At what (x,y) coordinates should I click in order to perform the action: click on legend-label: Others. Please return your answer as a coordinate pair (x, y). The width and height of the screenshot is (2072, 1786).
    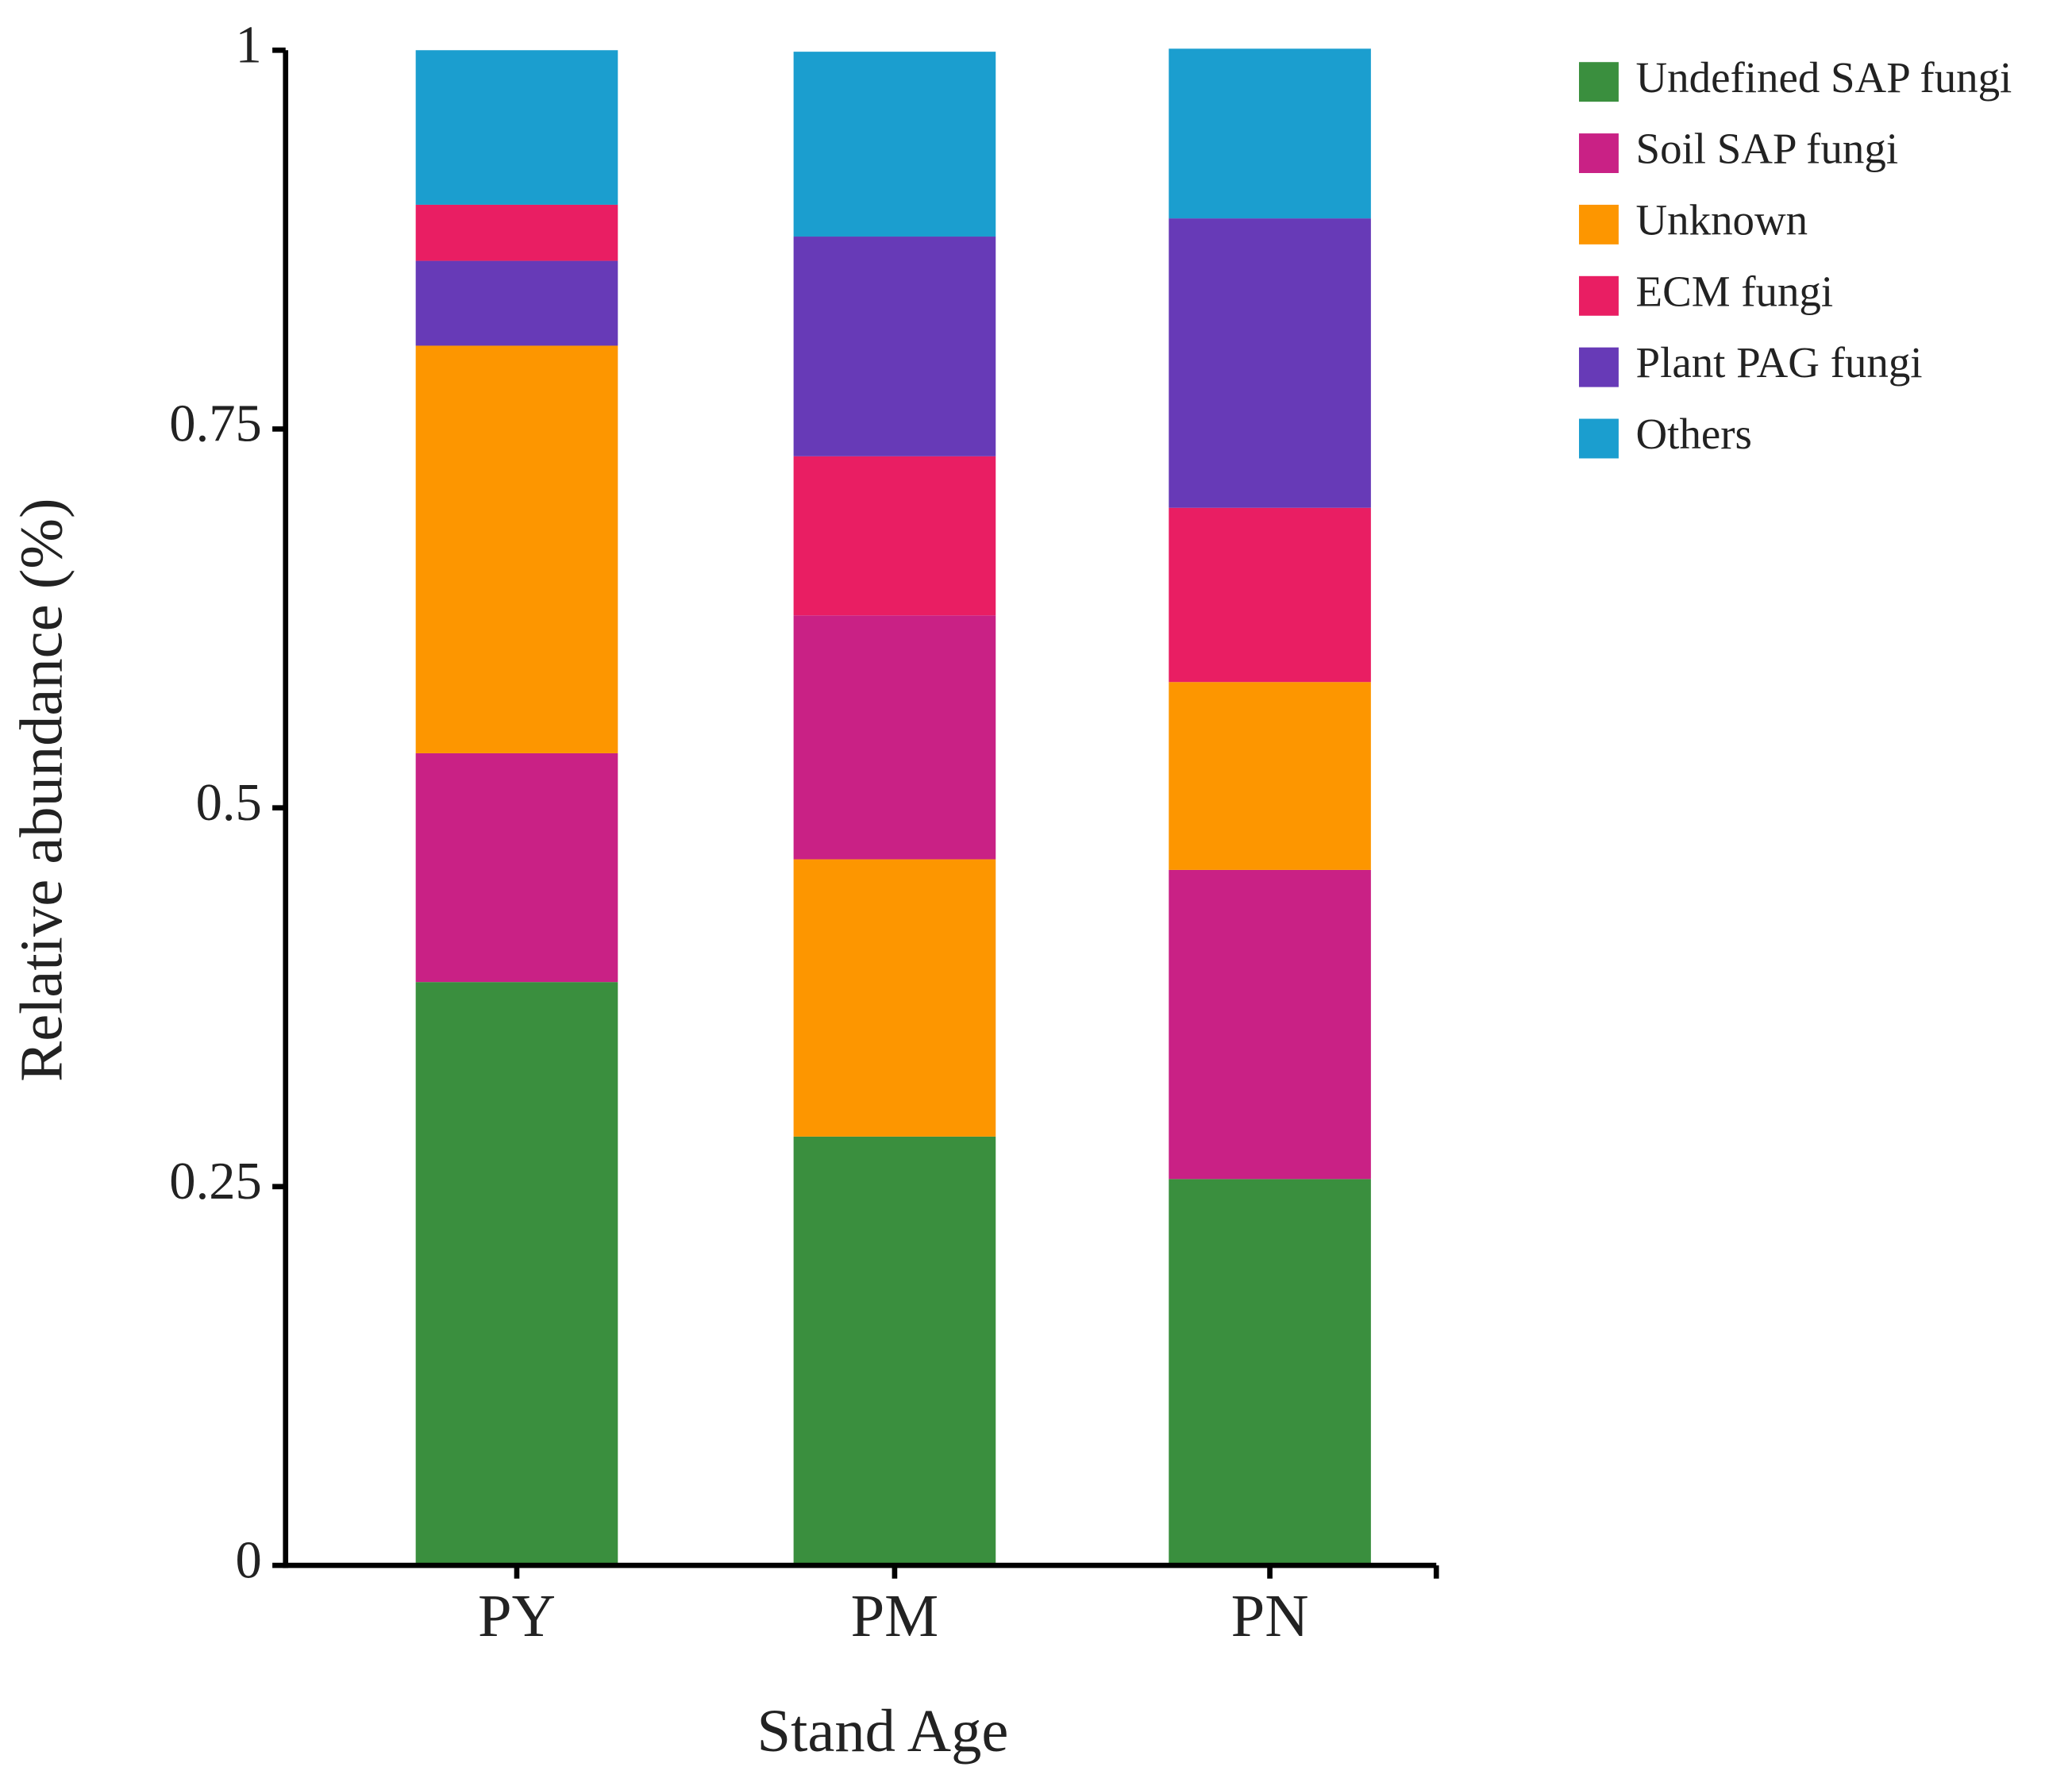
    Looking at the image, I should click on (1694, 434).